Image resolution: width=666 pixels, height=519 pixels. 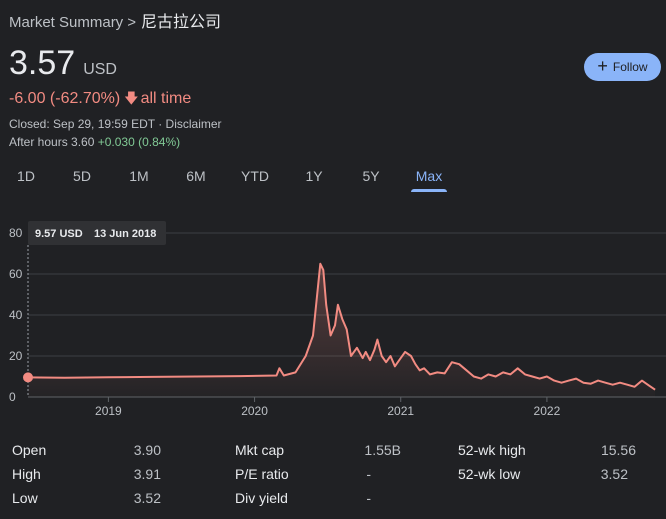 What do you see at coordinates (261, 498) in the screenshot?
I see `stat-div-yield-label: Div yield` at bounding box center [261, 498].